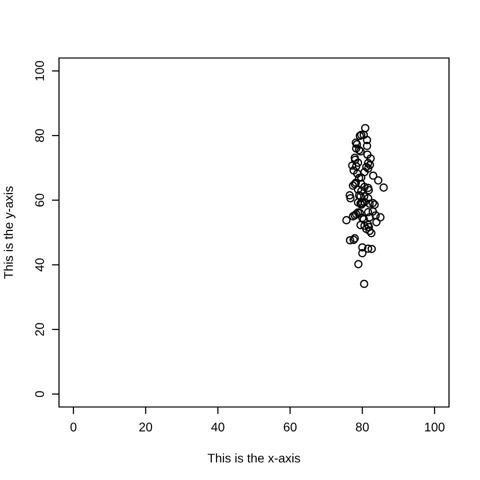 Image resolution: width=480 pixels, height=480 pixels. Describe the element at coordinates (39, 135) in the screenshot. I see `y-tick-label: 80` at that location.